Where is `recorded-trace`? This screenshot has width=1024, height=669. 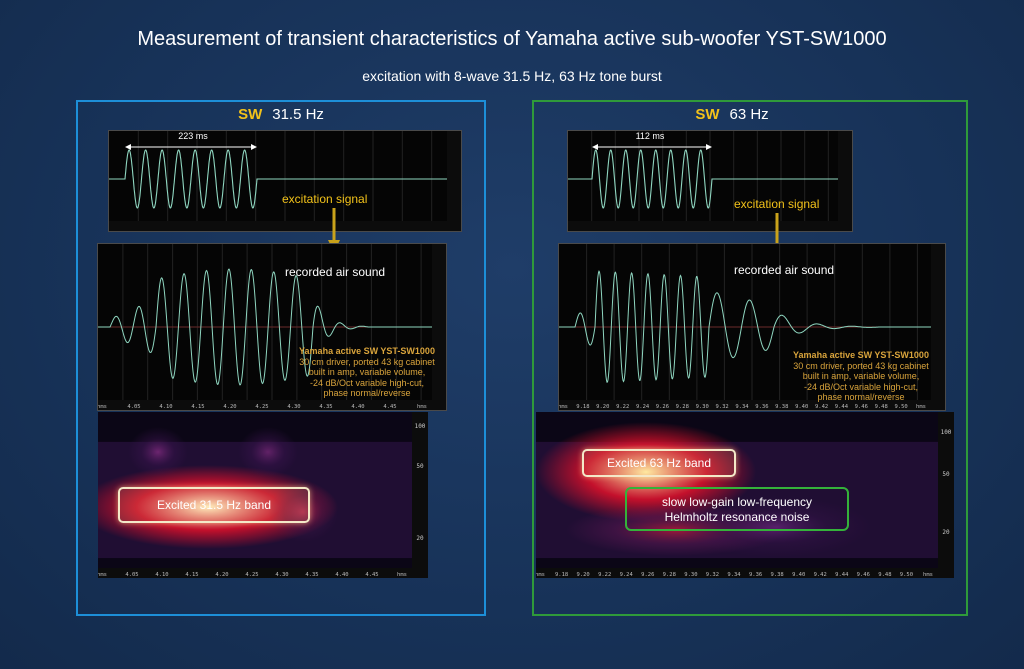
recorded-trace is located at coordinates (265, 327).